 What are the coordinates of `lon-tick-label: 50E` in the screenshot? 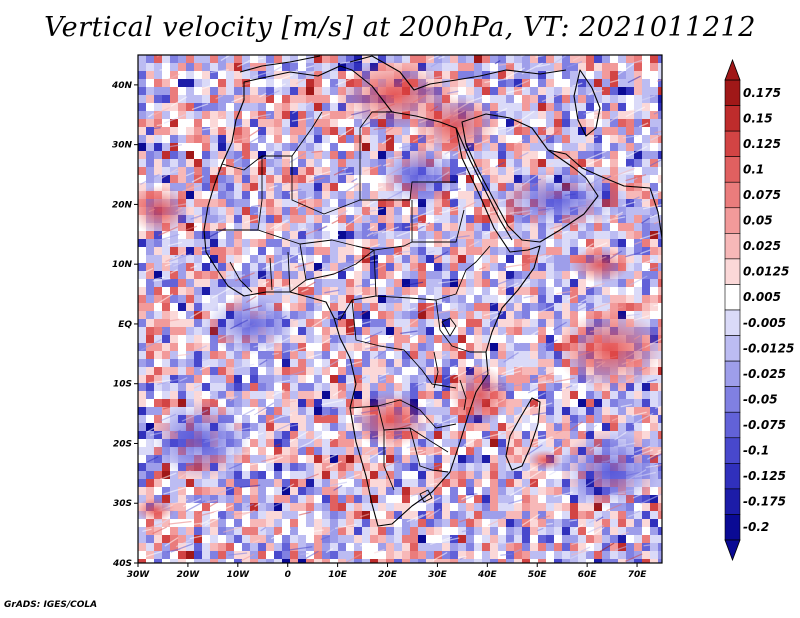 It's located at (538, 575).